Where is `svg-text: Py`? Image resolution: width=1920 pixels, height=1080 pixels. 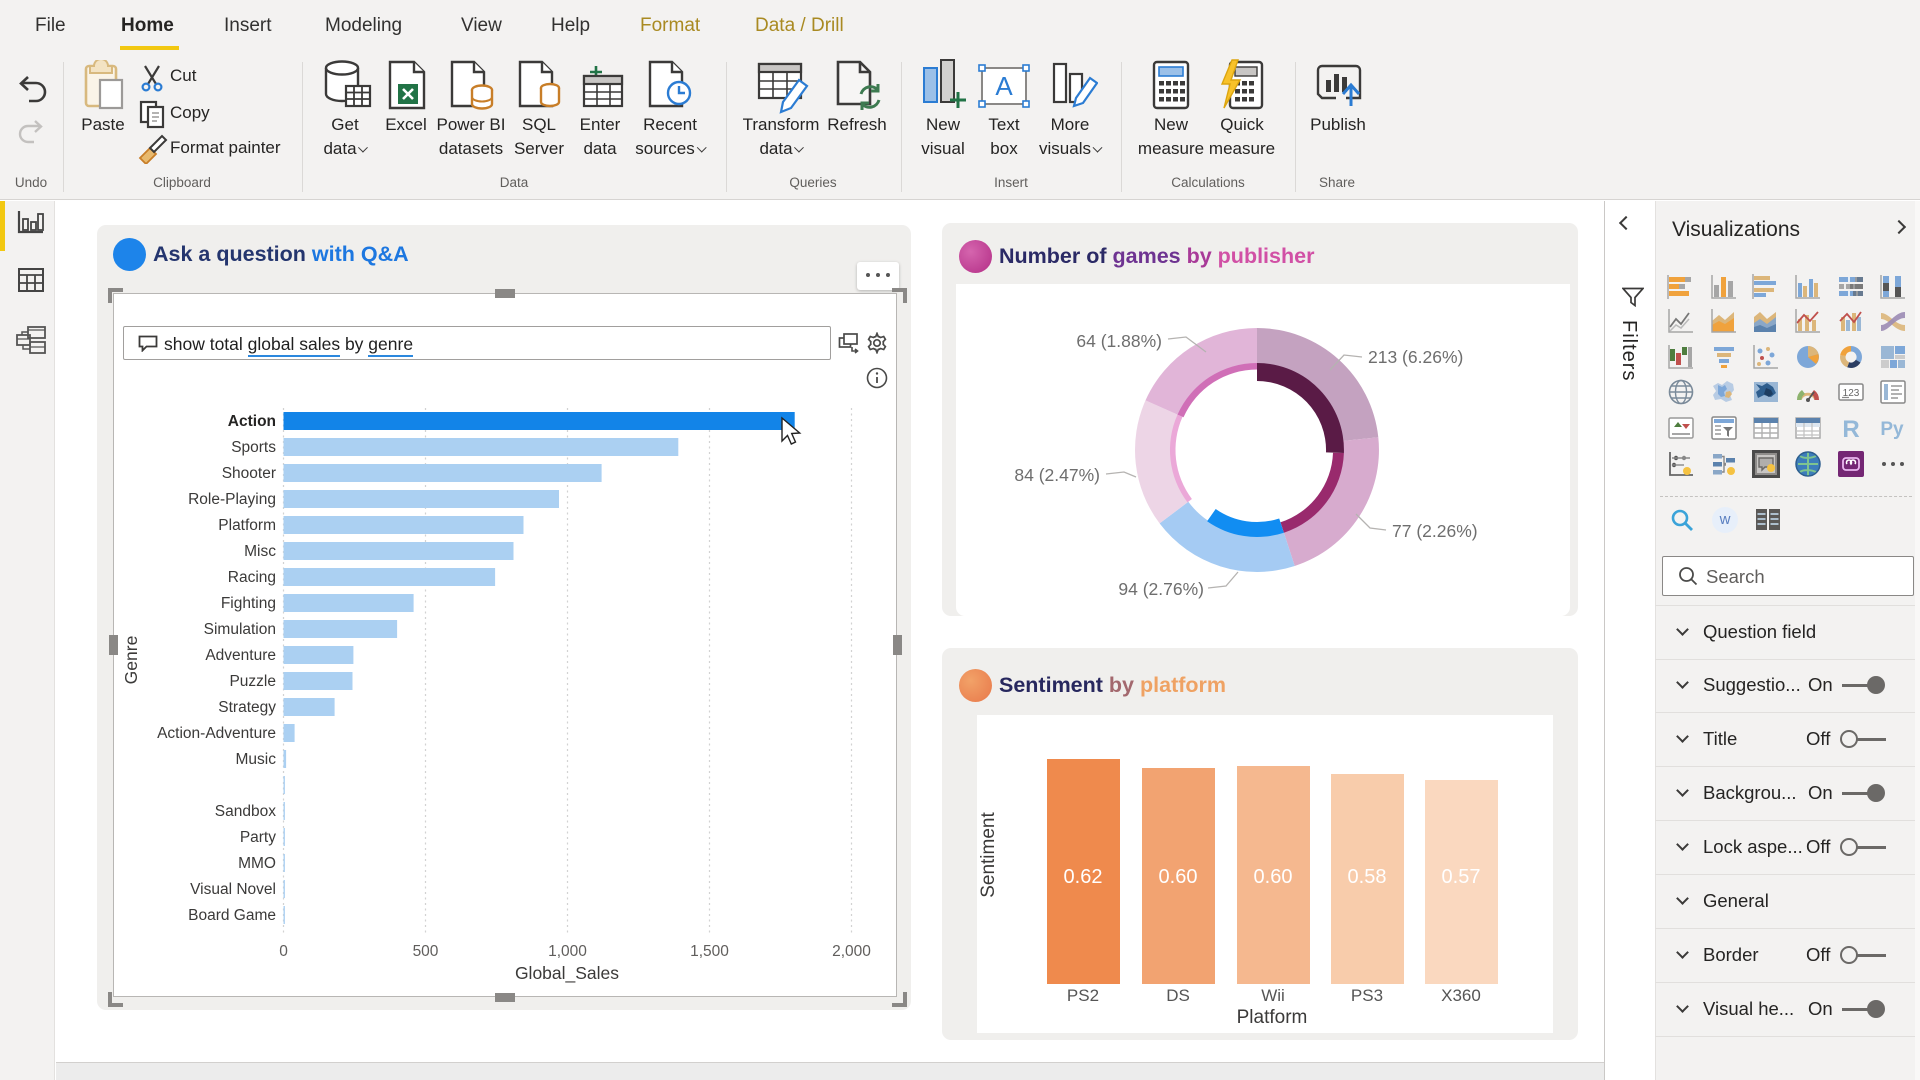
svg-text: Py is located at coordinates (1892, 429).